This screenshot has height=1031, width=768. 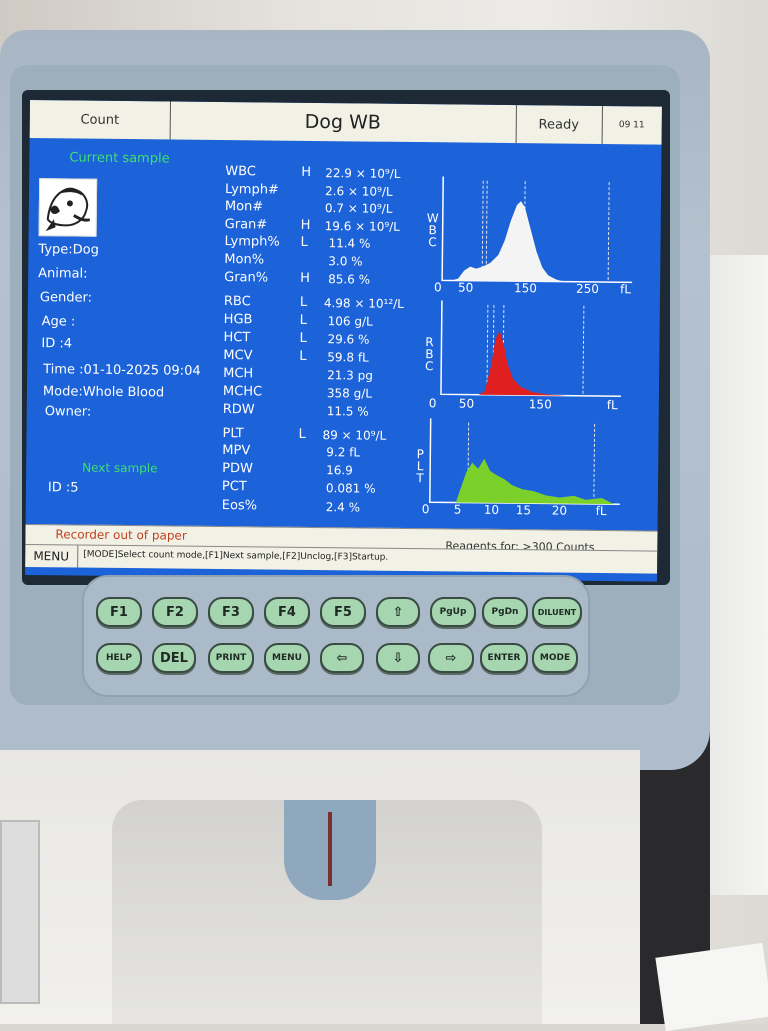 What do you see at coordinates (244, 207) in the screenshot?
I see `param-name-mon-count: Mon#` at bounding box center [244, 207].